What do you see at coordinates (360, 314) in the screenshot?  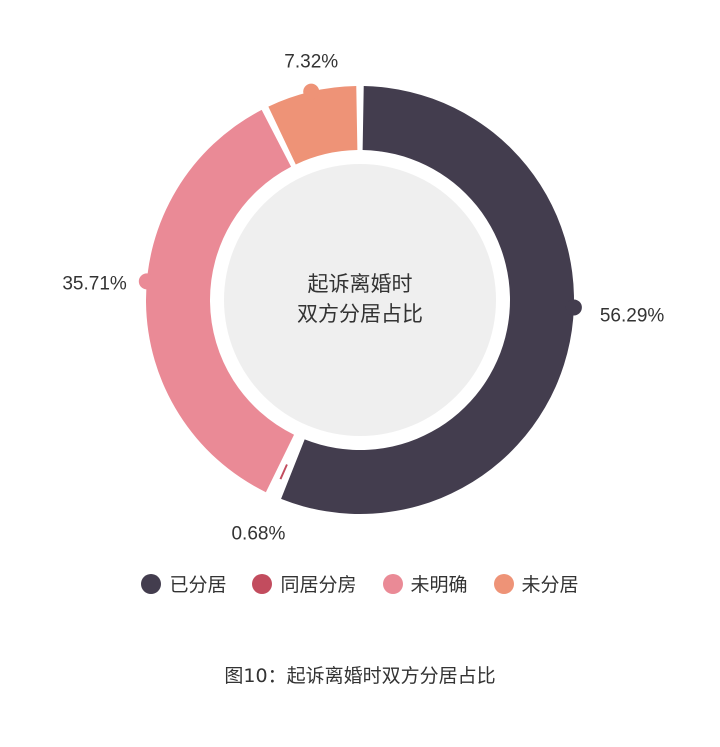 I see `chart-center-title-line2: 双方分居占比` at bounding box center [360, 314].